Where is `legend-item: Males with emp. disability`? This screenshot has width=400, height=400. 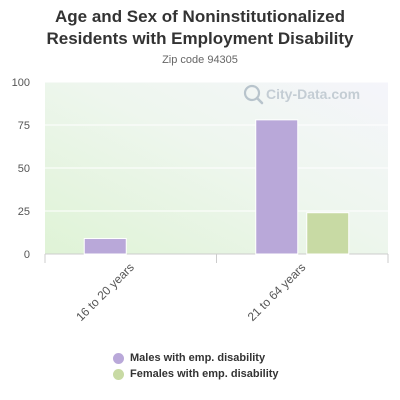 legend-item: Males with emp. disability is located at coordinates (196, 358).